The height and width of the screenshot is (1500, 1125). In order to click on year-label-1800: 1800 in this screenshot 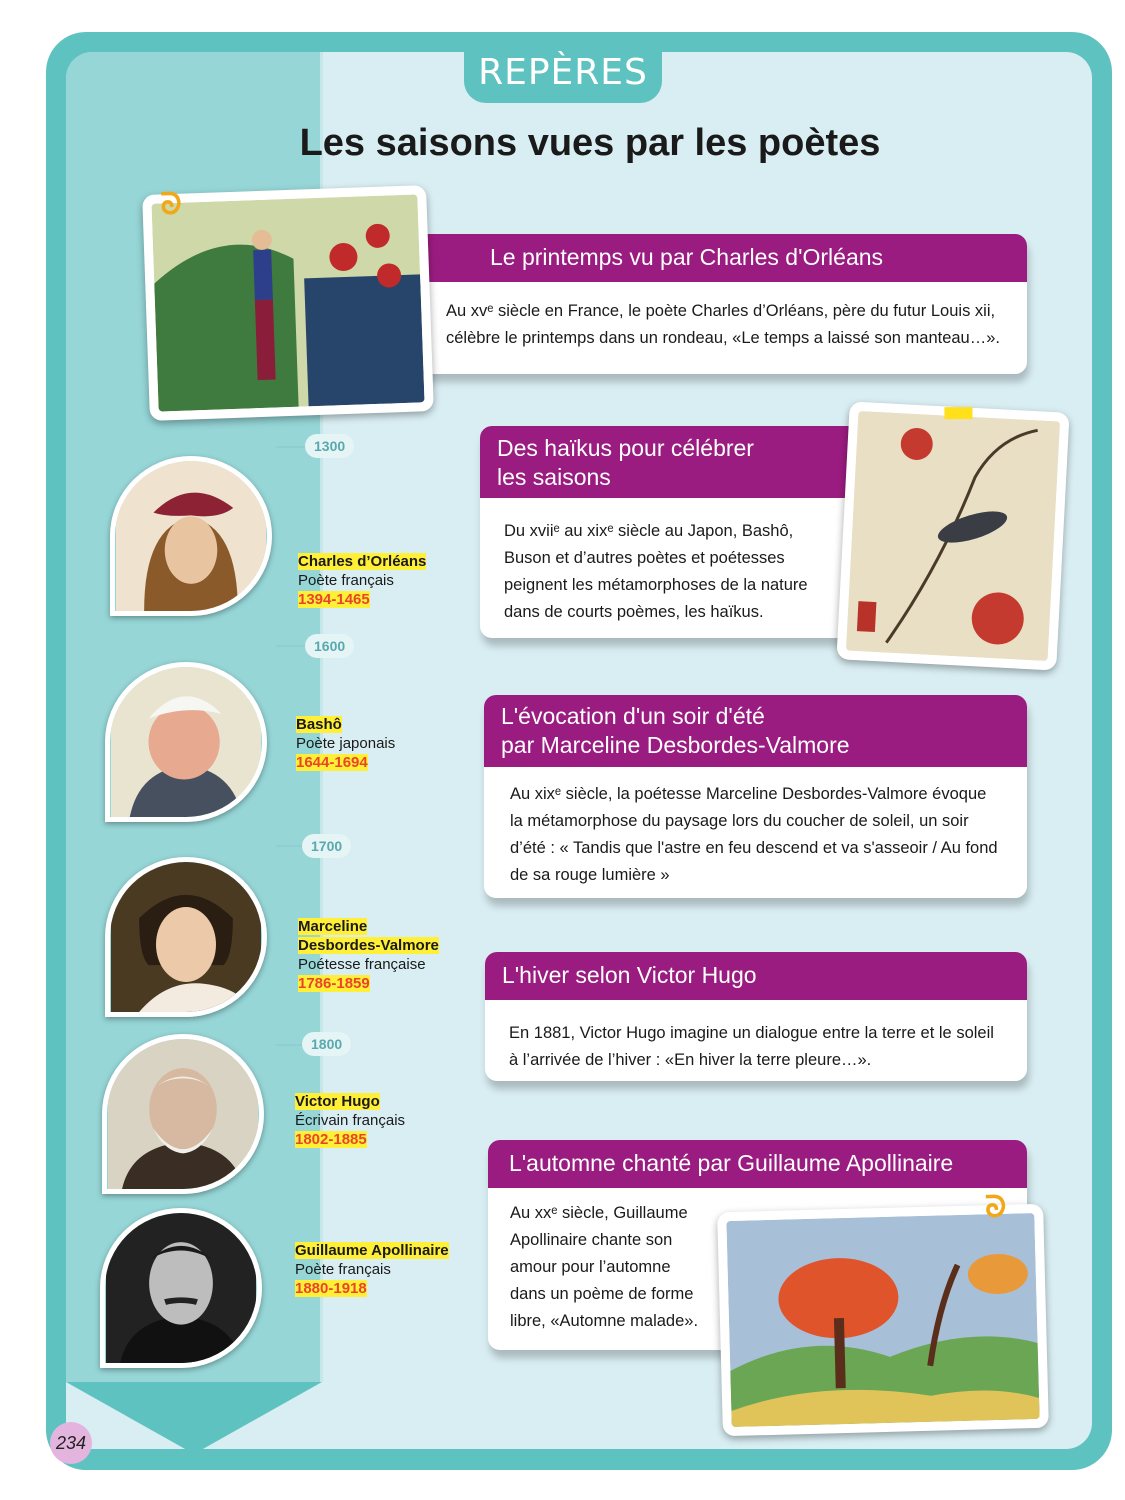, I will do `click(327, 1044)`.